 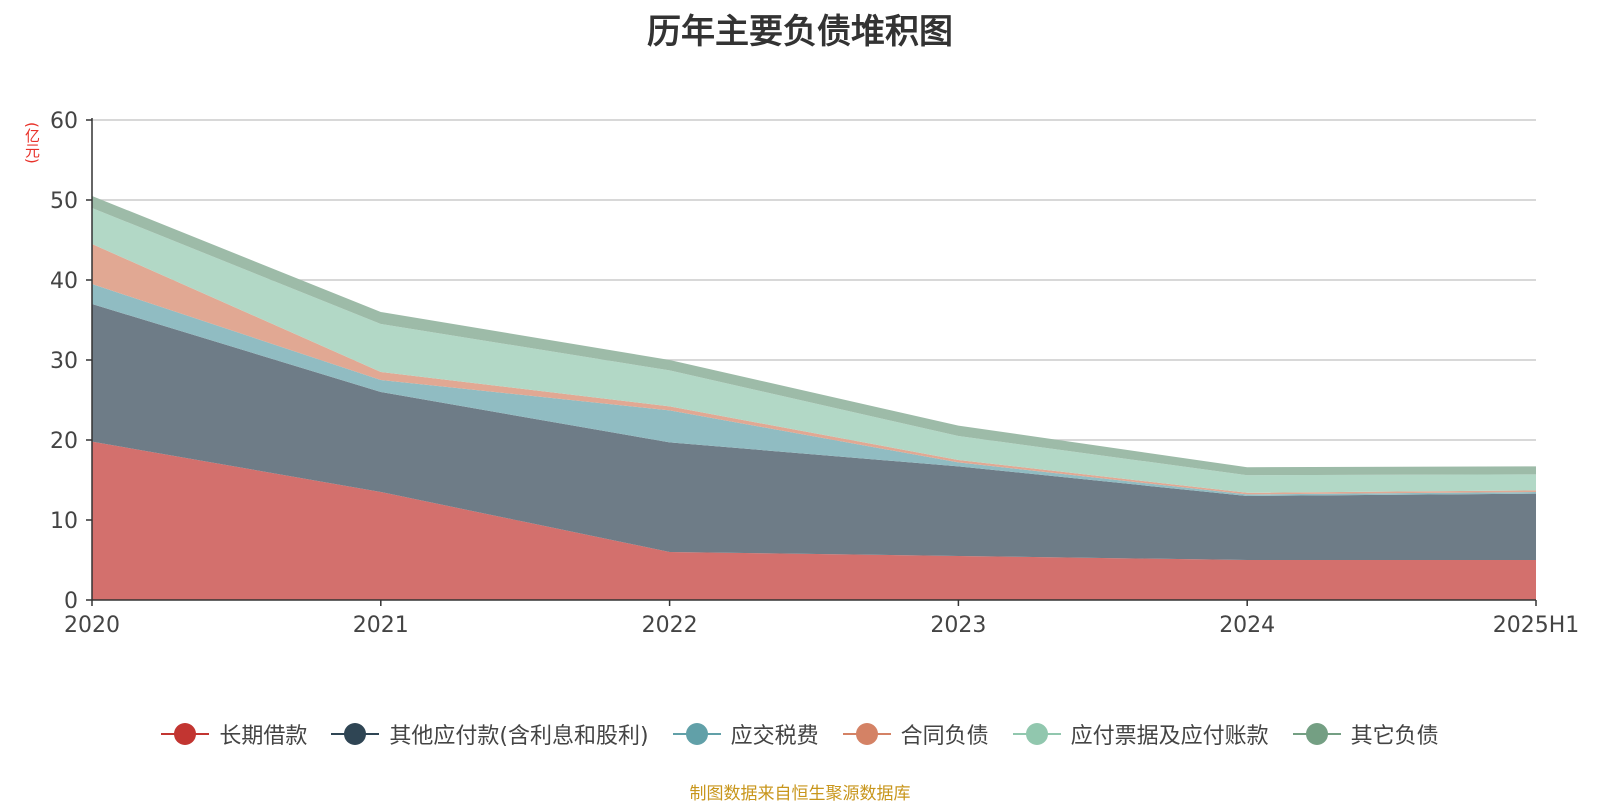 I want to click on legend-item: 应交税费, so click(x=745, y=734).